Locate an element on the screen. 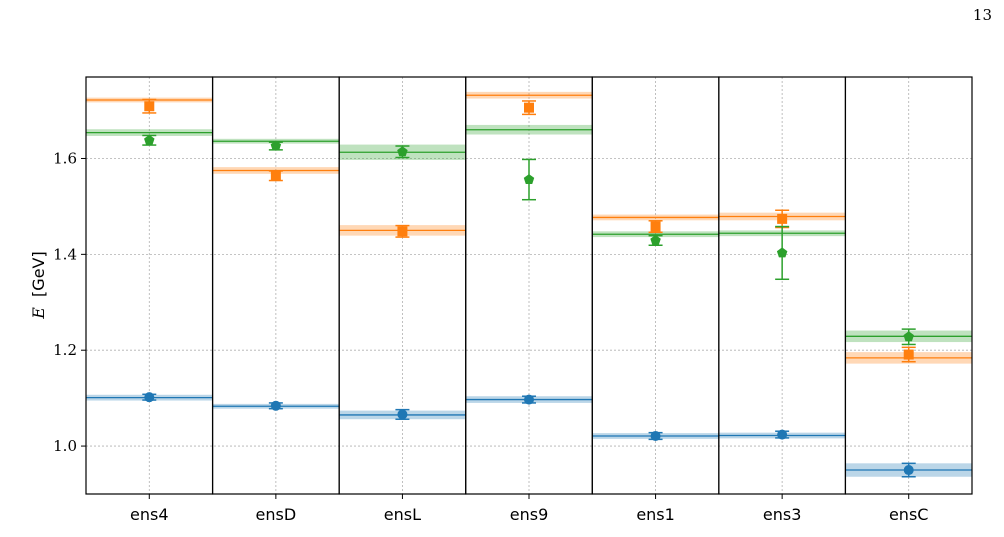  y-axis-variable: E is located at coordinates (38, 313).